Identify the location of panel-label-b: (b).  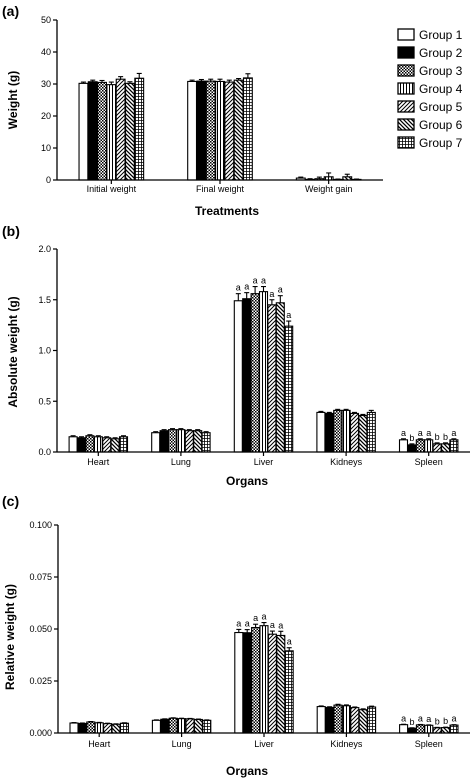
(11, 231).